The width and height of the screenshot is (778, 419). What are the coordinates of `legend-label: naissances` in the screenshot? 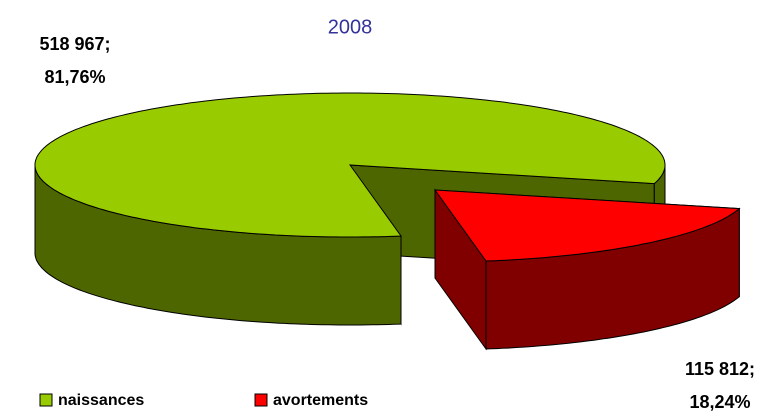 It's located at (101, 400).